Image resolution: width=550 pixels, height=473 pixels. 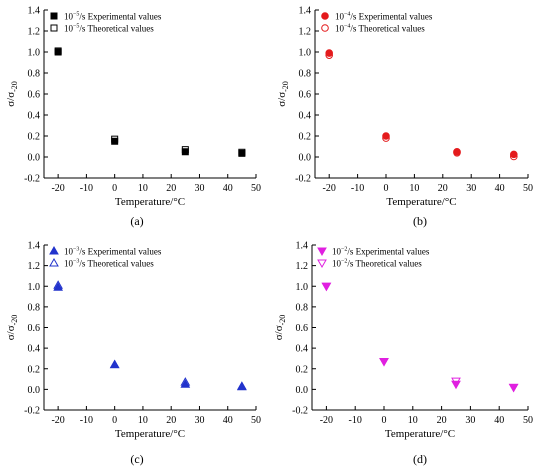 I want to click on legend-entry: 10−2/s Theoretical values, so click(x=377, y=264).